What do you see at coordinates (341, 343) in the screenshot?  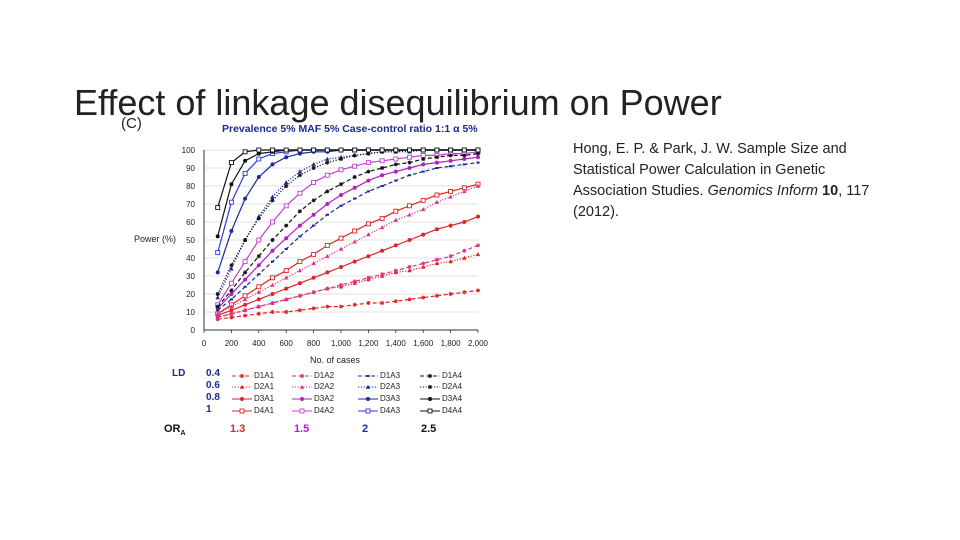 I see `x-tick-label: 1,000` at bounding box center [341, 343].